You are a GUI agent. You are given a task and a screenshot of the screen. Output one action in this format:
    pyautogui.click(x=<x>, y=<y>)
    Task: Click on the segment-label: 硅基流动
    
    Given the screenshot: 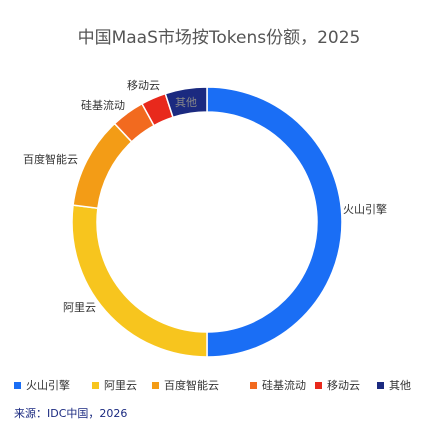 What is the action you would take?
    pyautogui.click(x=103, y=105)
    